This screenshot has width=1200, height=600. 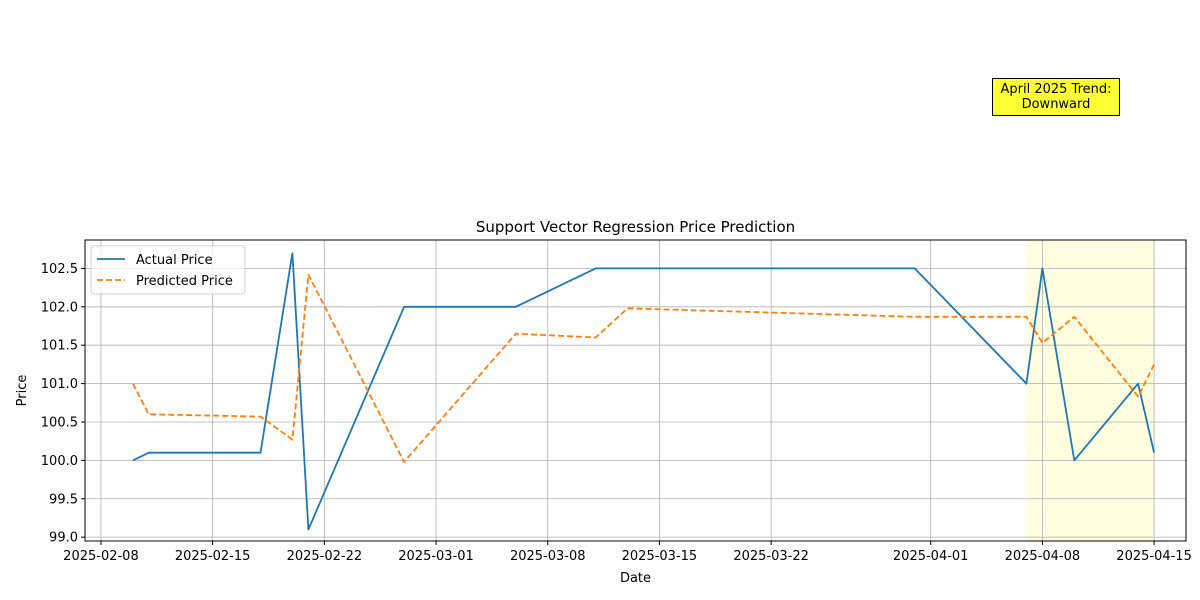 I want to click on y-tick-label: 101.5, so click(x=59, y=346).